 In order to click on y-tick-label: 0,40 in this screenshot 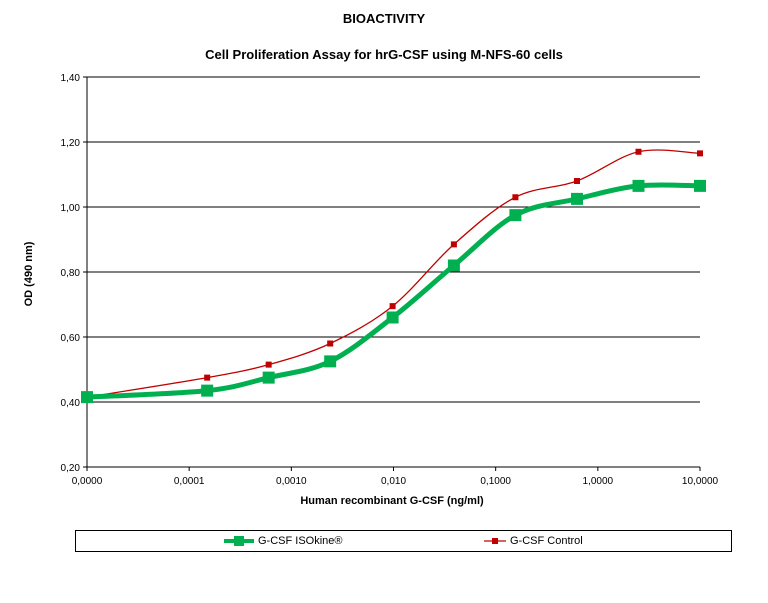, I will do `click(71, 403)`.